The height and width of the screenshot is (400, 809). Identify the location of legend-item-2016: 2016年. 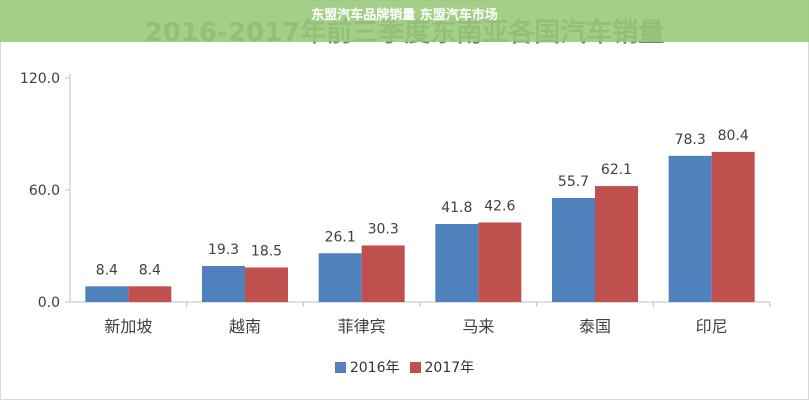
(367, 367).